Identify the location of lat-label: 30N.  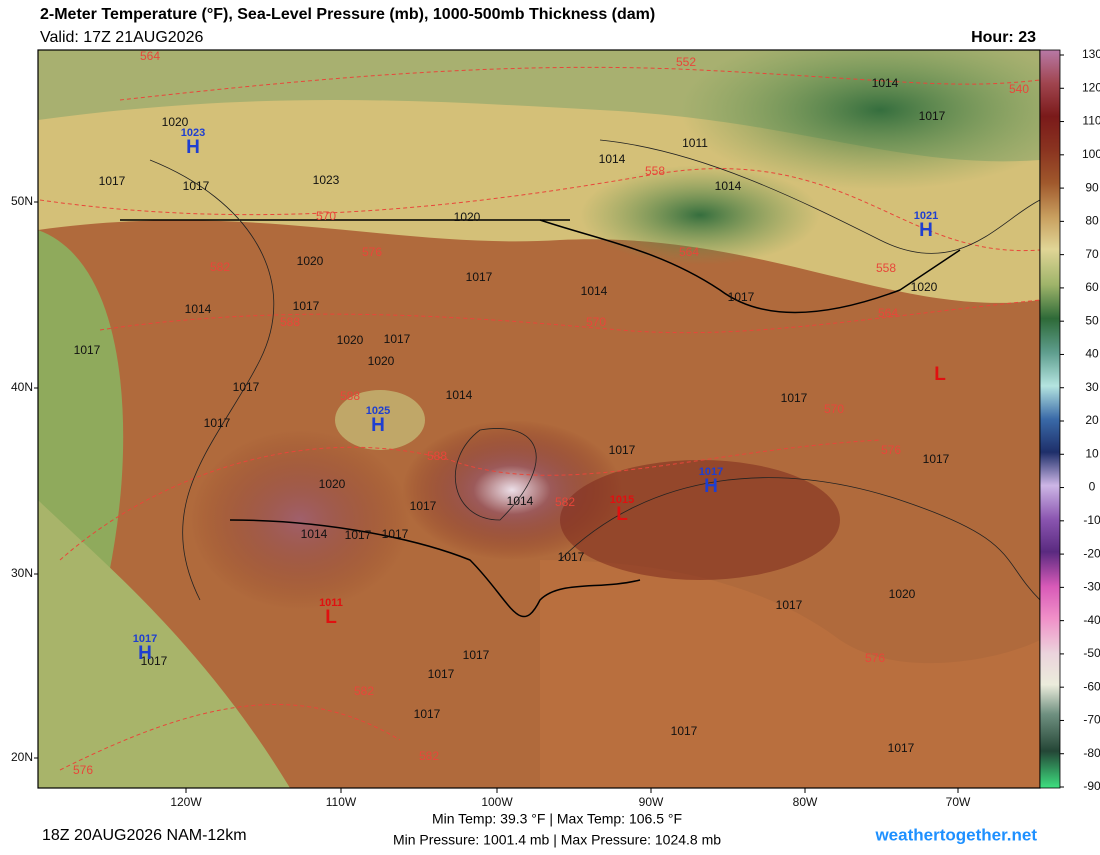
(22, 573).